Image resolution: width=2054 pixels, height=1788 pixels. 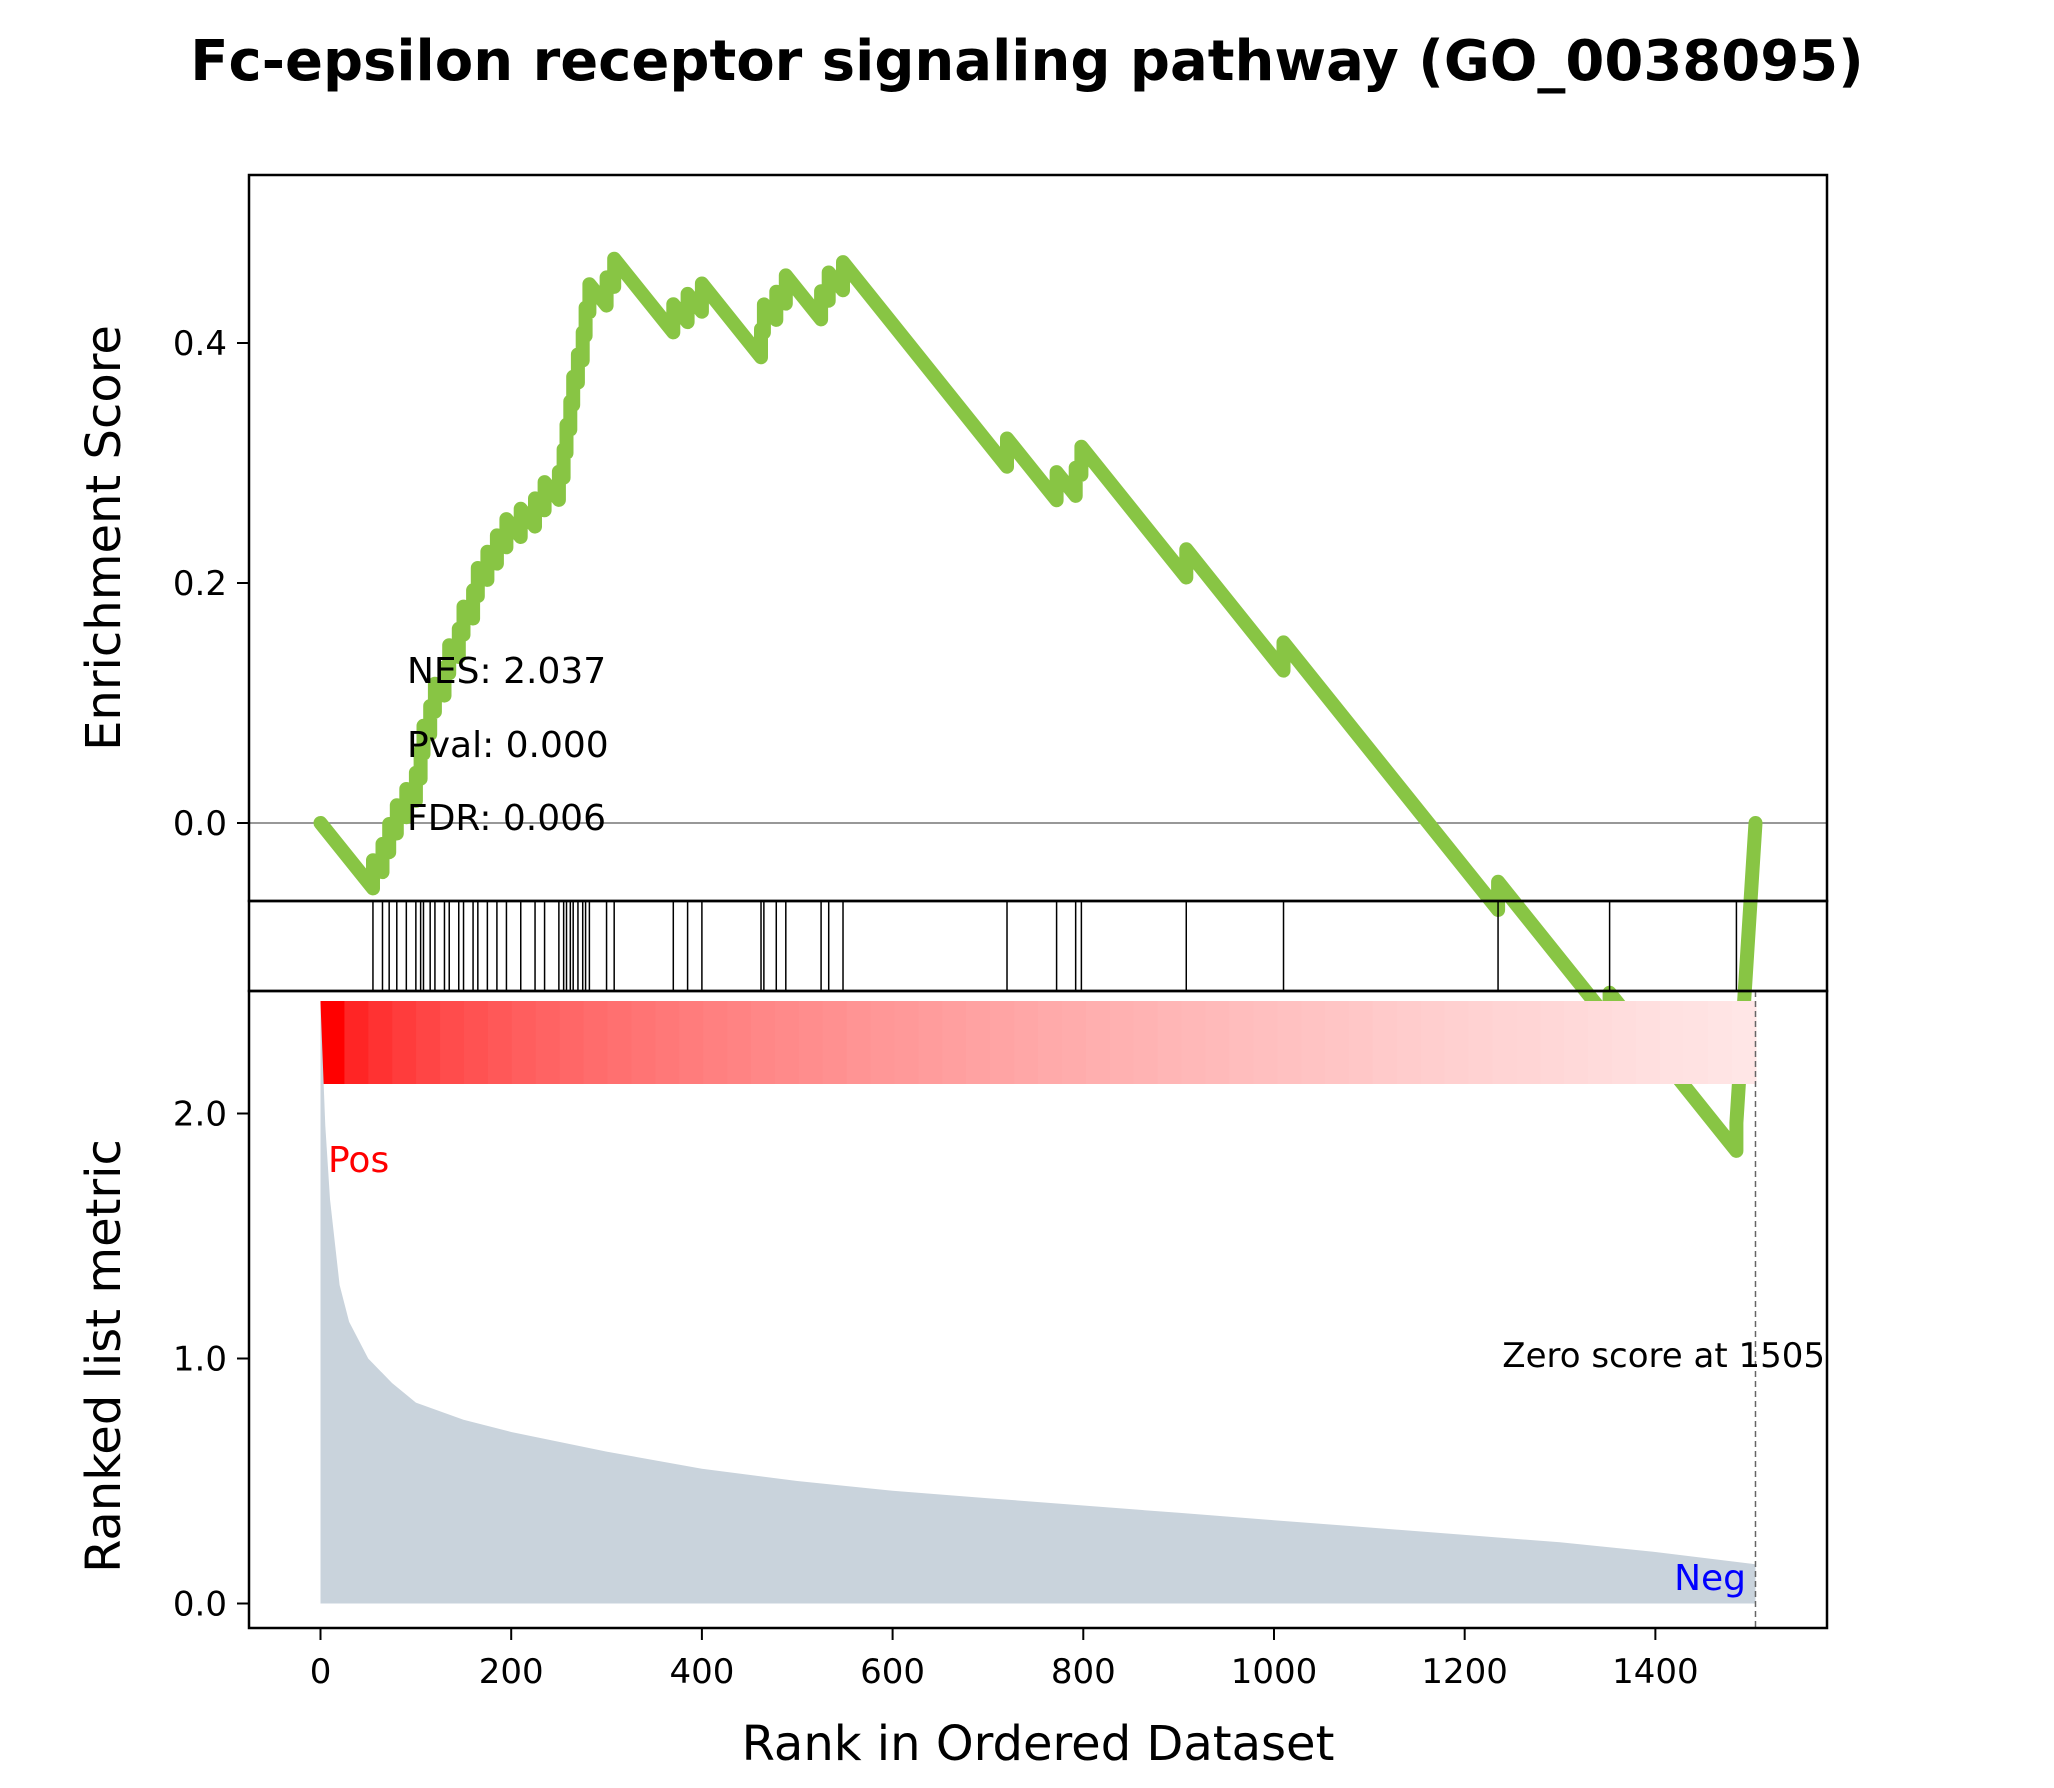 I want to click on hits-panel-frame, so click(x=1038, y=946).